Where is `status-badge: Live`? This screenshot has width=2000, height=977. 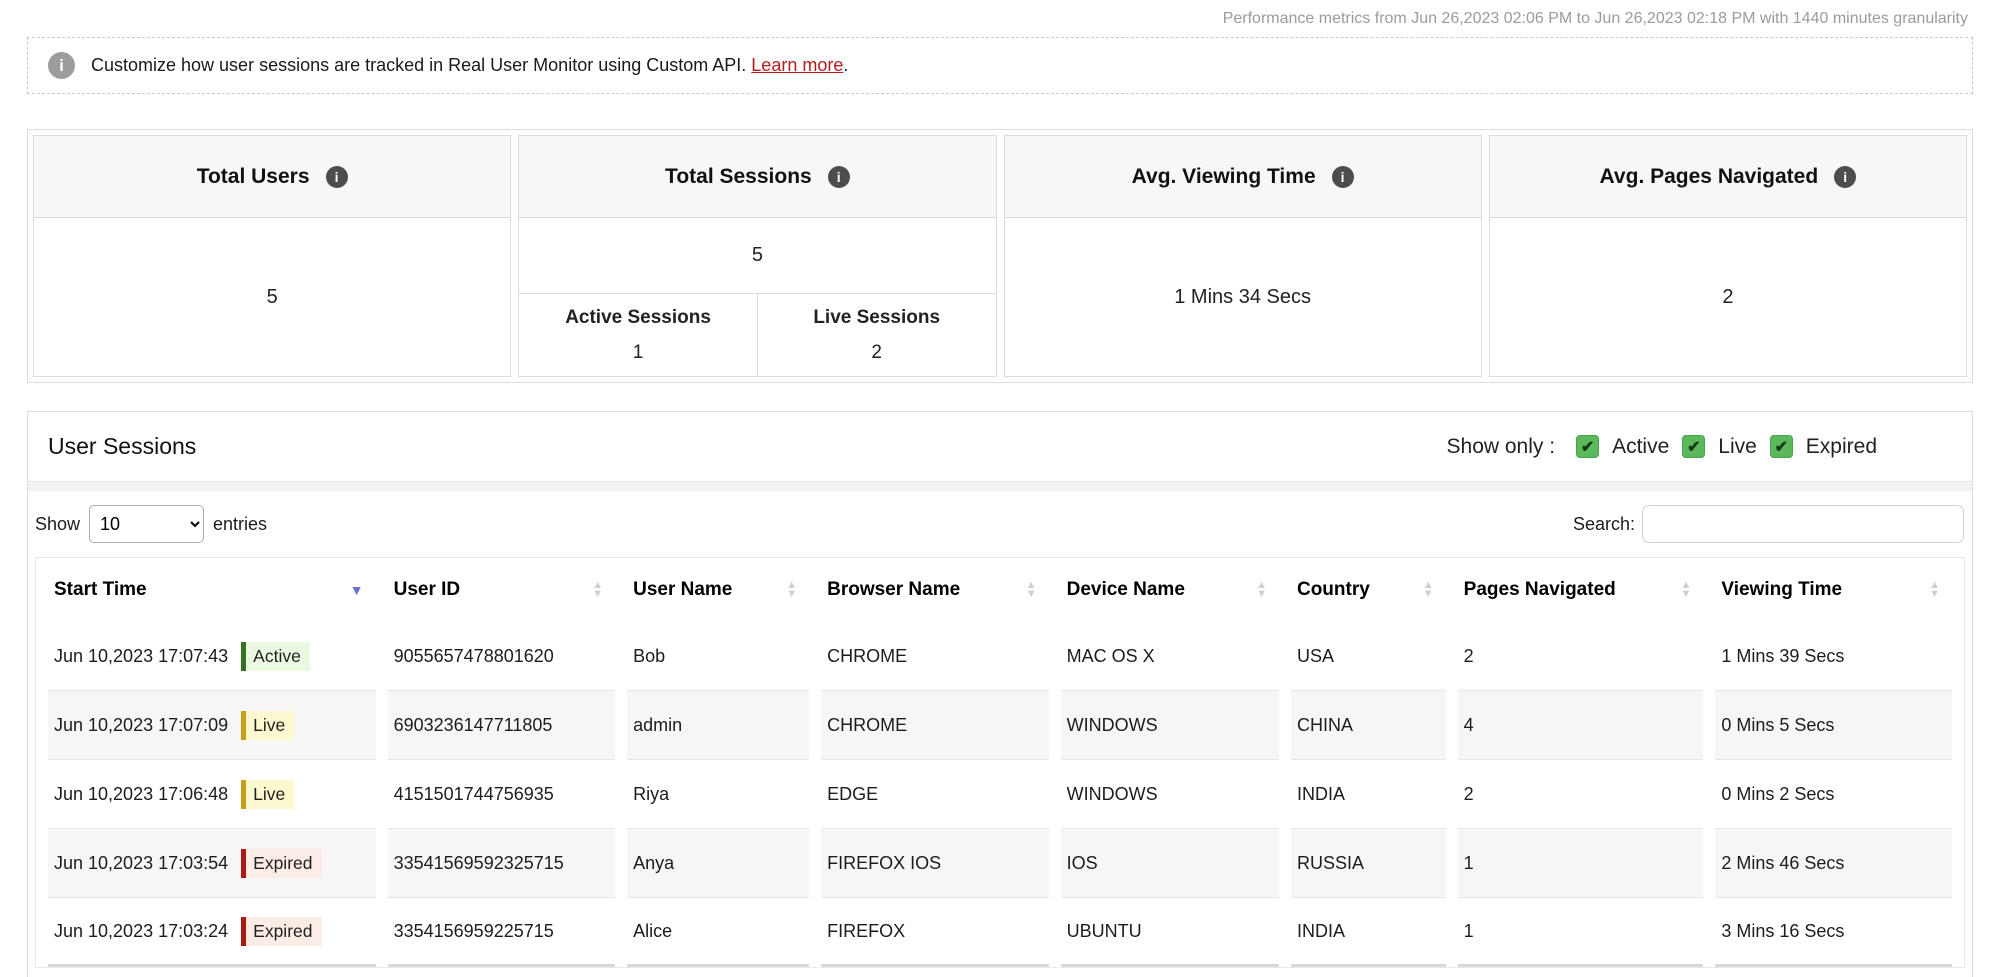 status-badge: Live is located at coordinates (268, 794).